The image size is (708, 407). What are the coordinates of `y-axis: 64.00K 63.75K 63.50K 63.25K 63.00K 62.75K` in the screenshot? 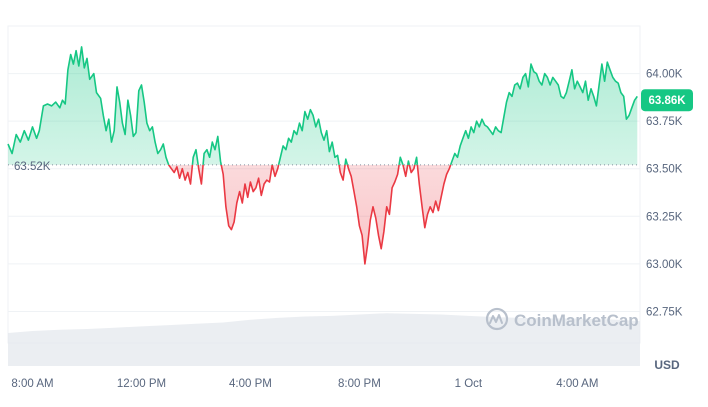 It's located at (664, 194).